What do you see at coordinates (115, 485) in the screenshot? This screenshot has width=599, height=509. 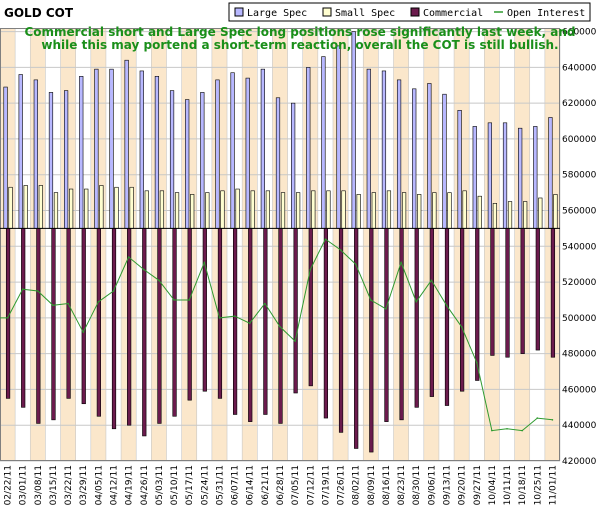 I see `x-tick-label: 04/12/11` at bounding box center [115, 485].